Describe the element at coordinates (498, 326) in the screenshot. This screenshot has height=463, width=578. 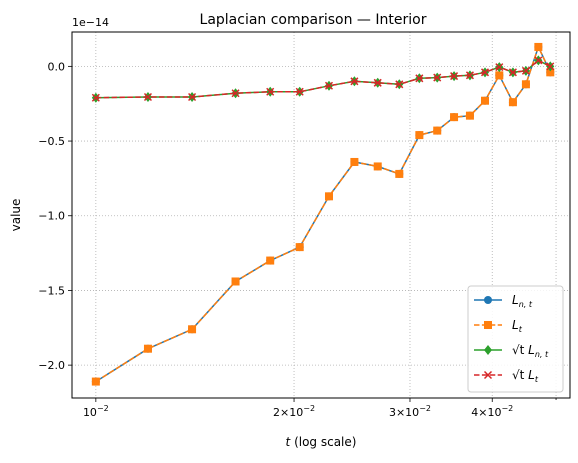
I see `legend-entry: Lt` at that location.